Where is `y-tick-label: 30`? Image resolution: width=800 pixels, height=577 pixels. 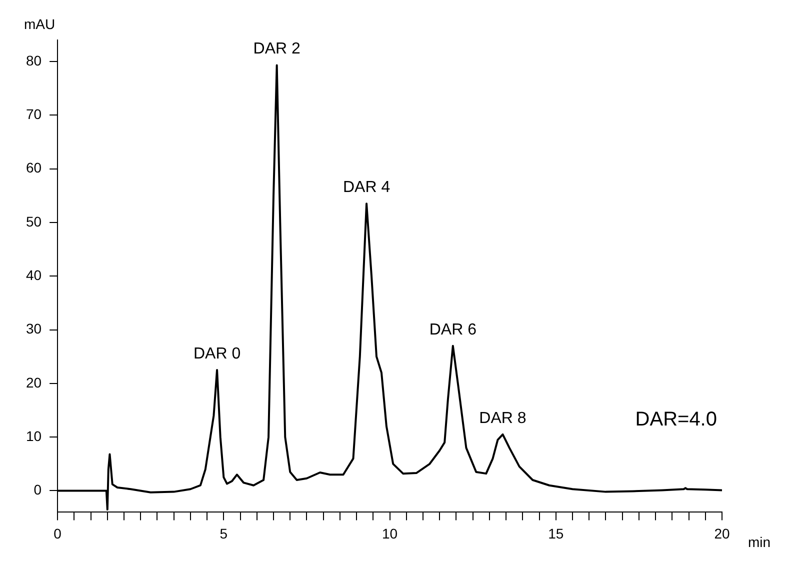 y-tick-label: 30 is located at coordinates (34, 328).